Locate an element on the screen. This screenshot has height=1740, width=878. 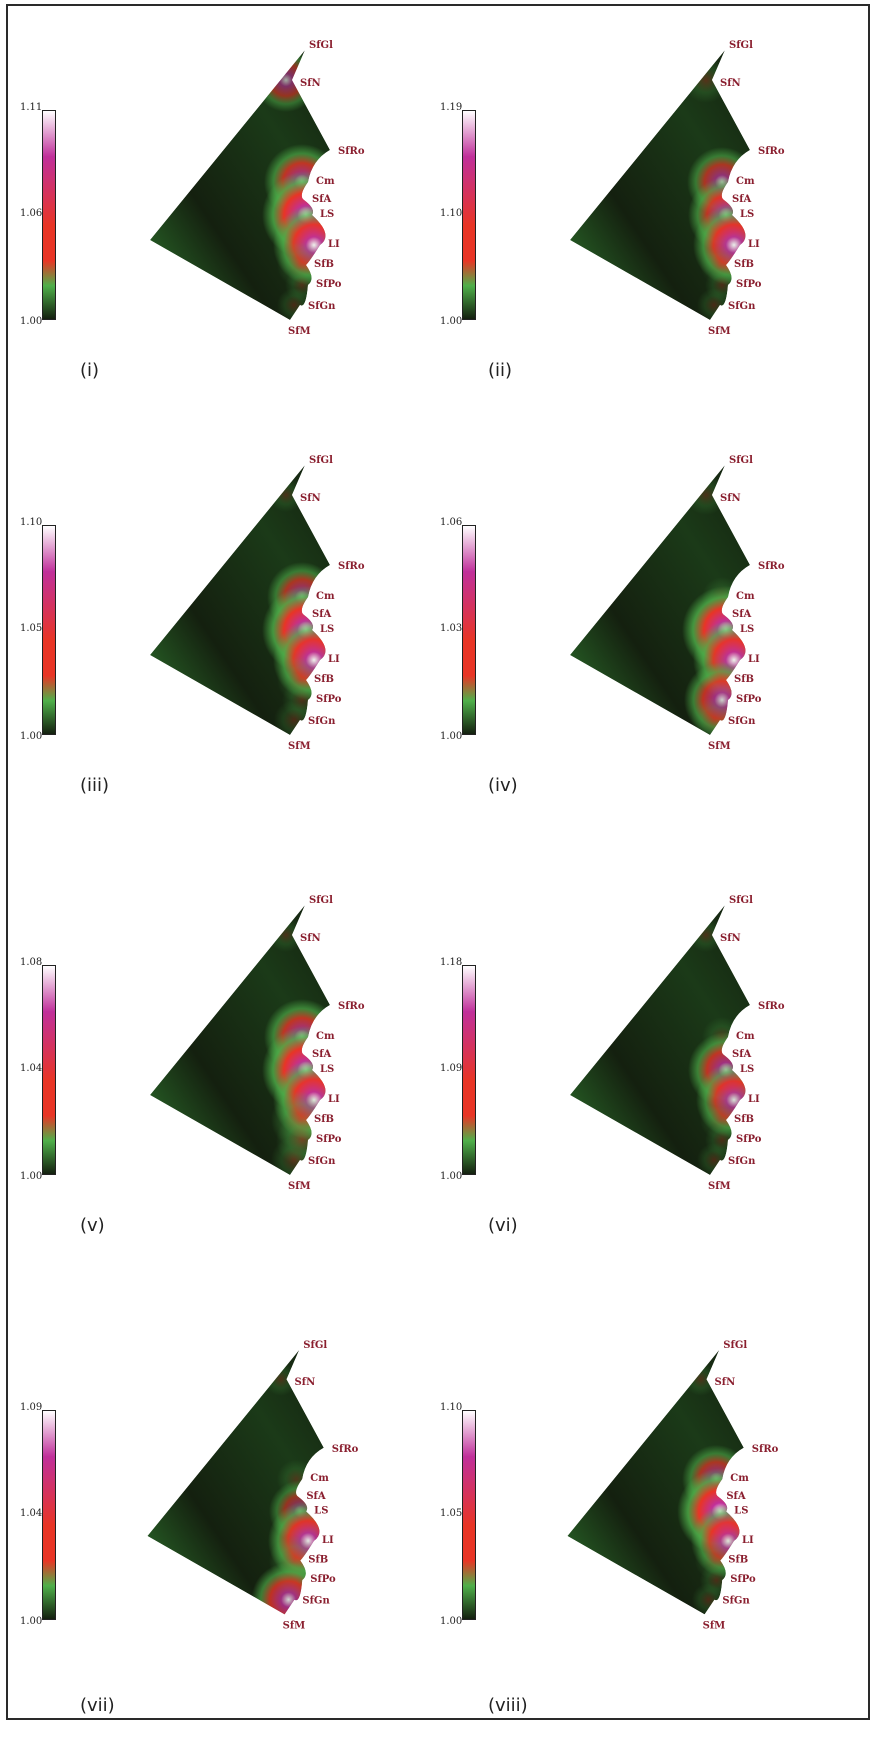
panel-caption: (iii) is located at coordinates (95, 785).